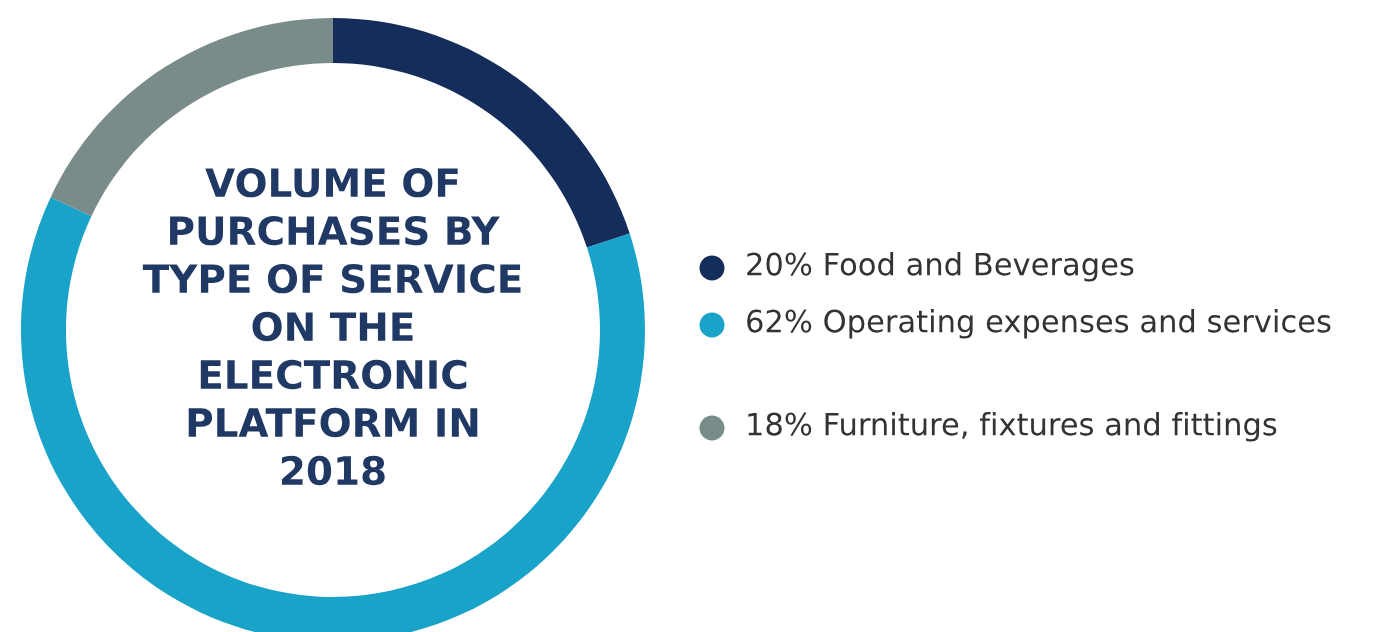 This screenshot has width=1375, height=632. Describe the element at coordinates (1012, 427) in the screenshot. I see `legend-label: 18% Furniture, fixtures and fittings` at that location.